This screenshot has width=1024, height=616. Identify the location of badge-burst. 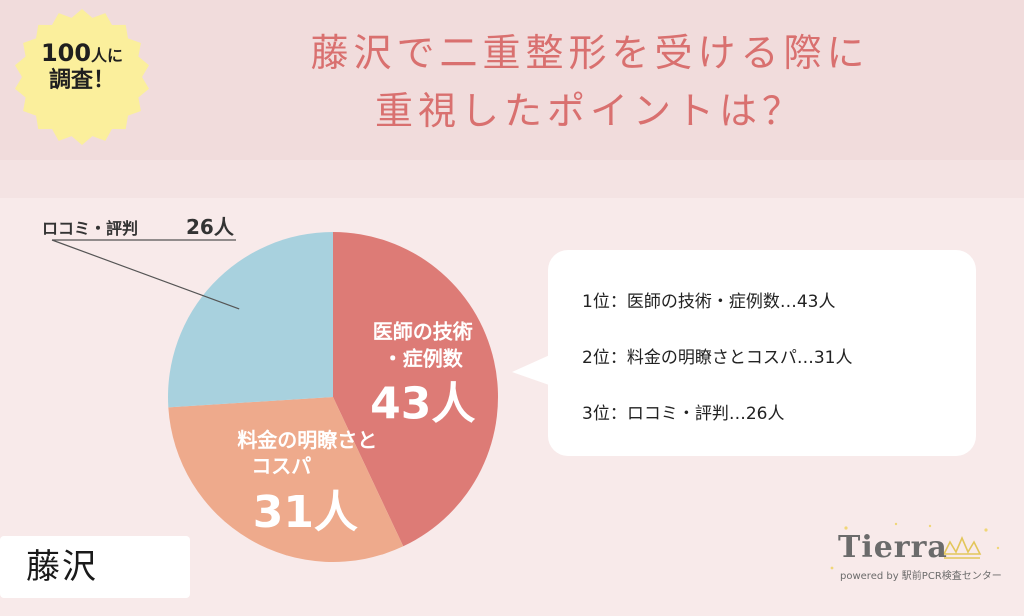
(82, 77).